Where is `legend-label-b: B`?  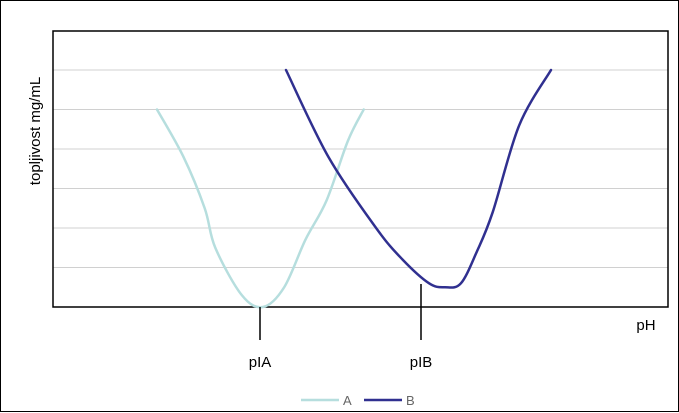
legend-label-b: B is located at coordinates (410, 400).